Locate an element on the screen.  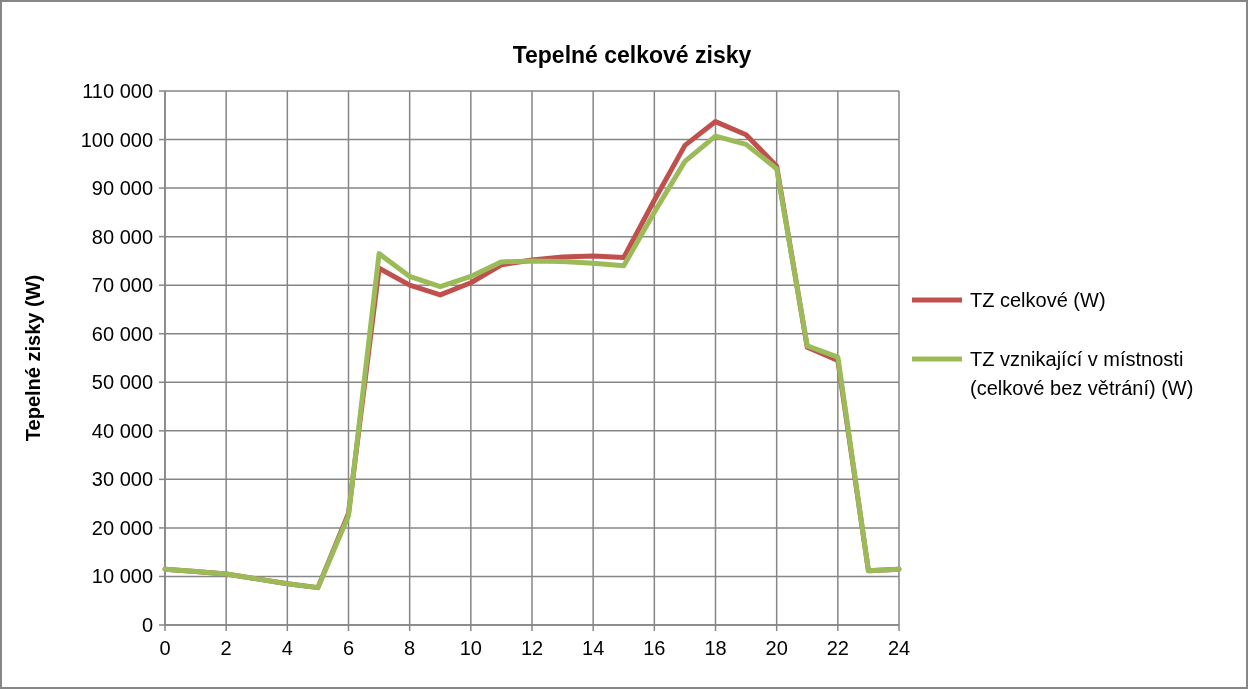
y-tick-label: 50 000 is located at coordinates (122, 382).